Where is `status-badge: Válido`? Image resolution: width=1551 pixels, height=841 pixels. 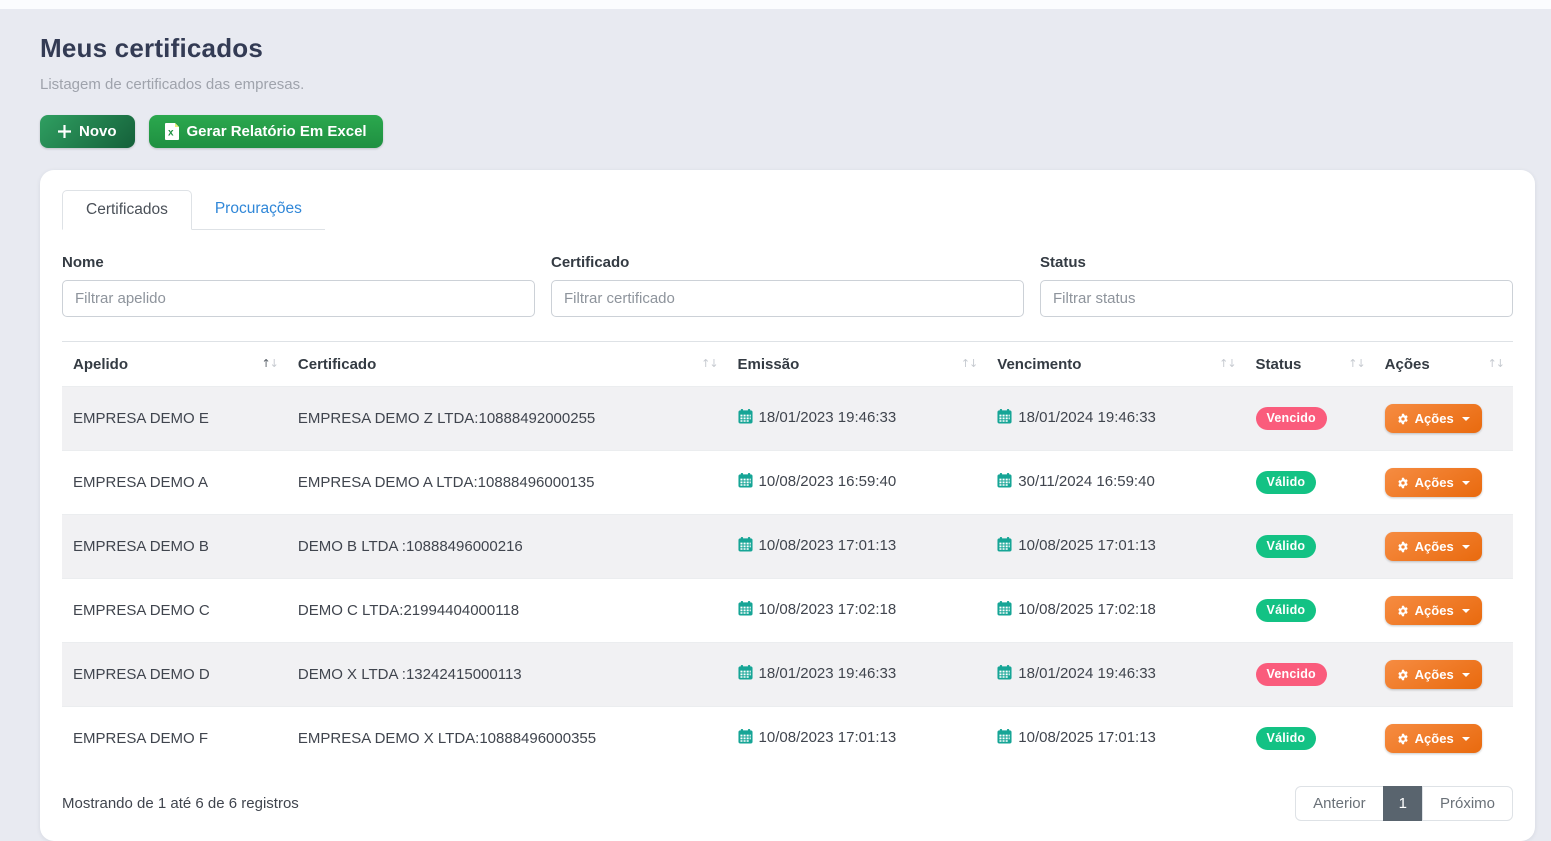
status-badge: Válido is located at coordinates (1286, 482).